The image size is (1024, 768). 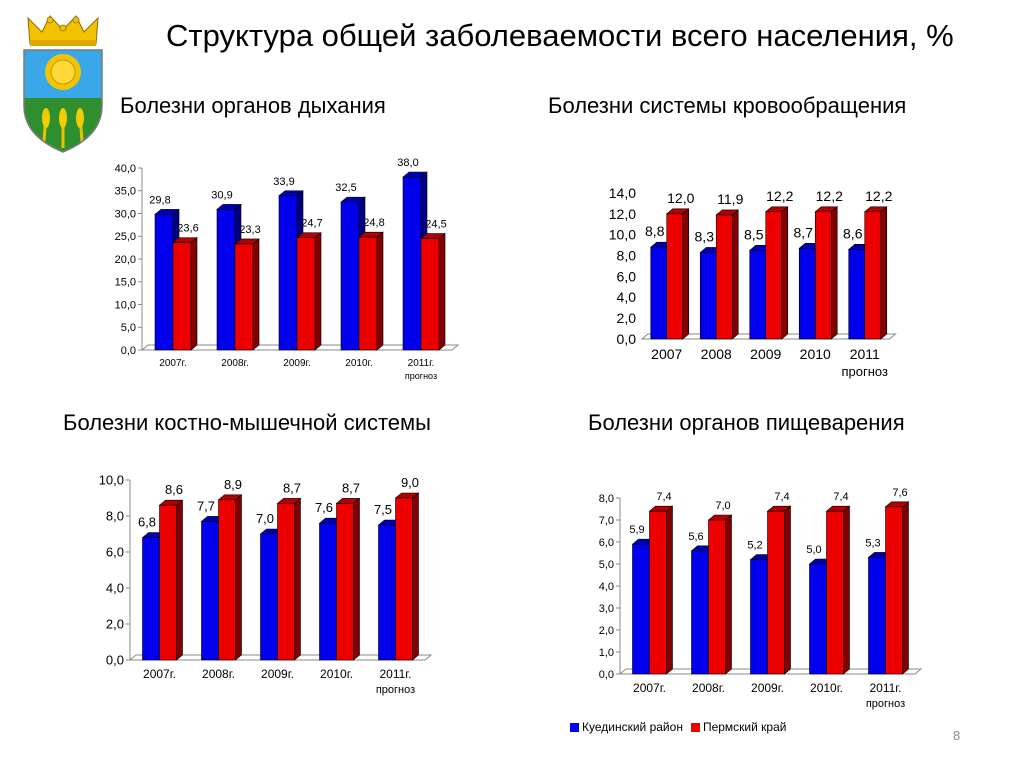 What do you see at coordinates (746, 422) in the screenshot?
I see `chart-title-digestive: Болезни органов пищеварения` at bounding box center [746, 422].